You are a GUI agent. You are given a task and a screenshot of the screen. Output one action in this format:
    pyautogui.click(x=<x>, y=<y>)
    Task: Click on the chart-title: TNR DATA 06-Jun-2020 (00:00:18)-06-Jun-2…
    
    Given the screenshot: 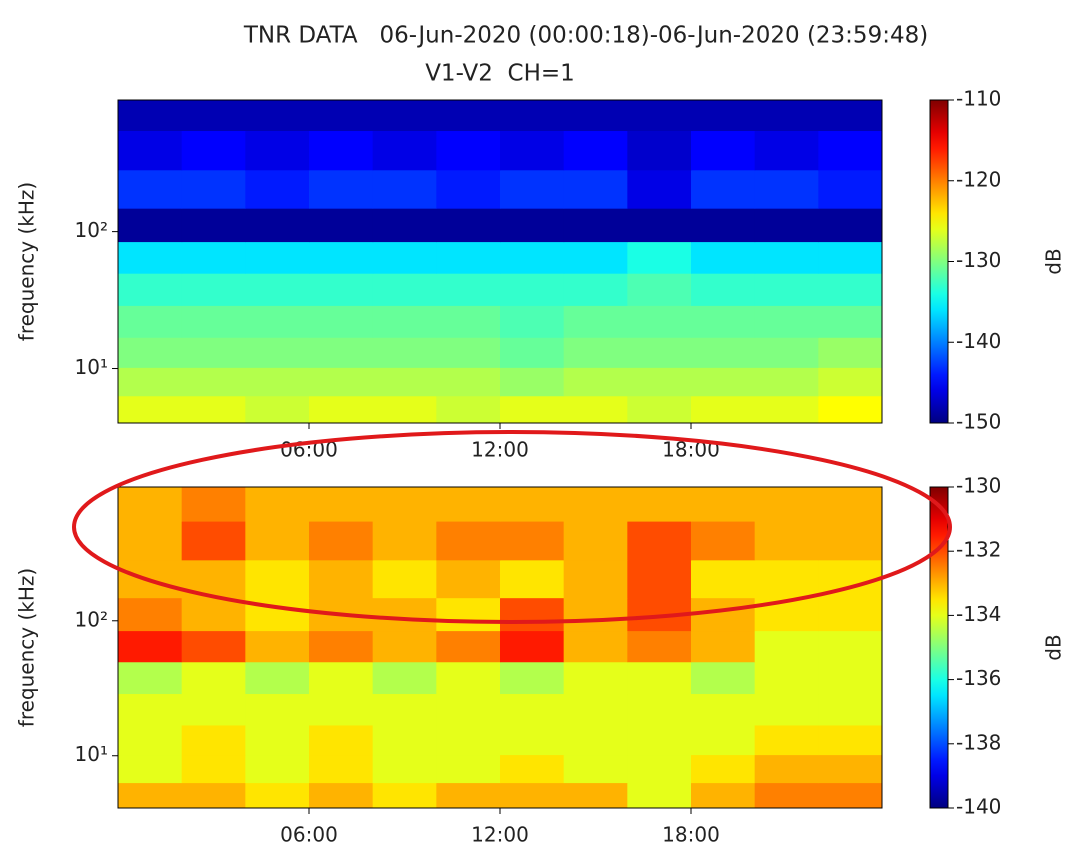 What is the action you would take?
    pyautogui.click(x=585, y=36)
    